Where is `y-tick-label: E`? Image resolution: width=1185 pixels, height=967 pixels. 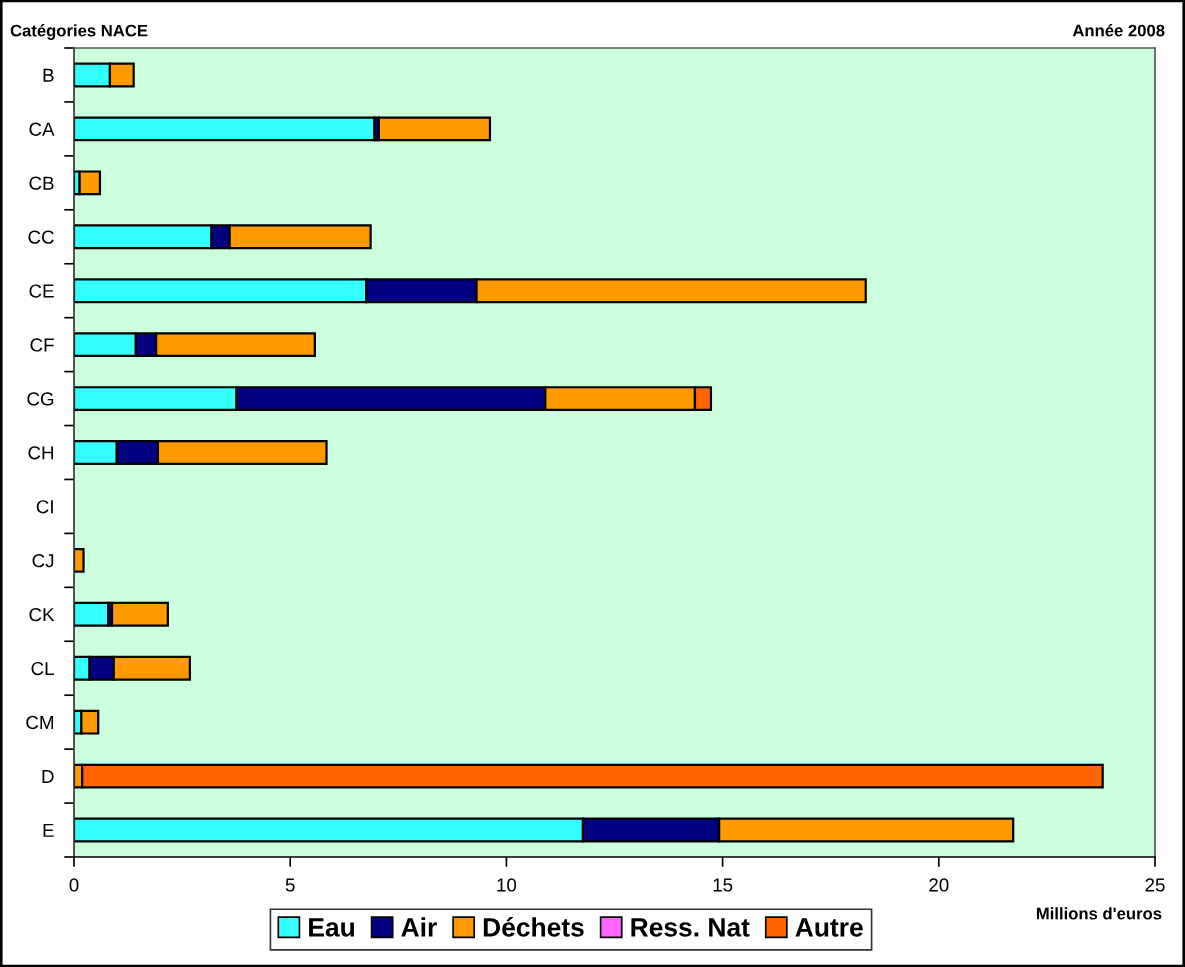 y-tick-label: E is located at coordinates (48, 830).